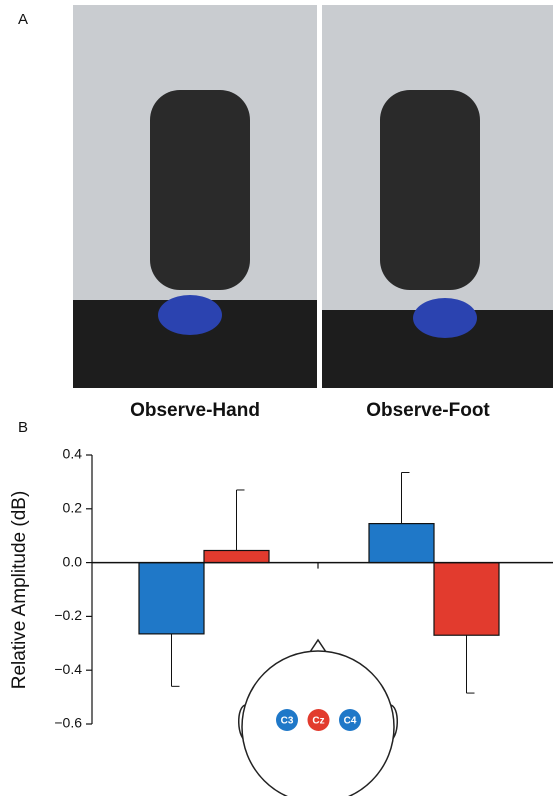 The image size is (553, 796). Describe the element at coordinates (68, 669) in the screenshot. I see `y-tick-label: −0.4` at that location.